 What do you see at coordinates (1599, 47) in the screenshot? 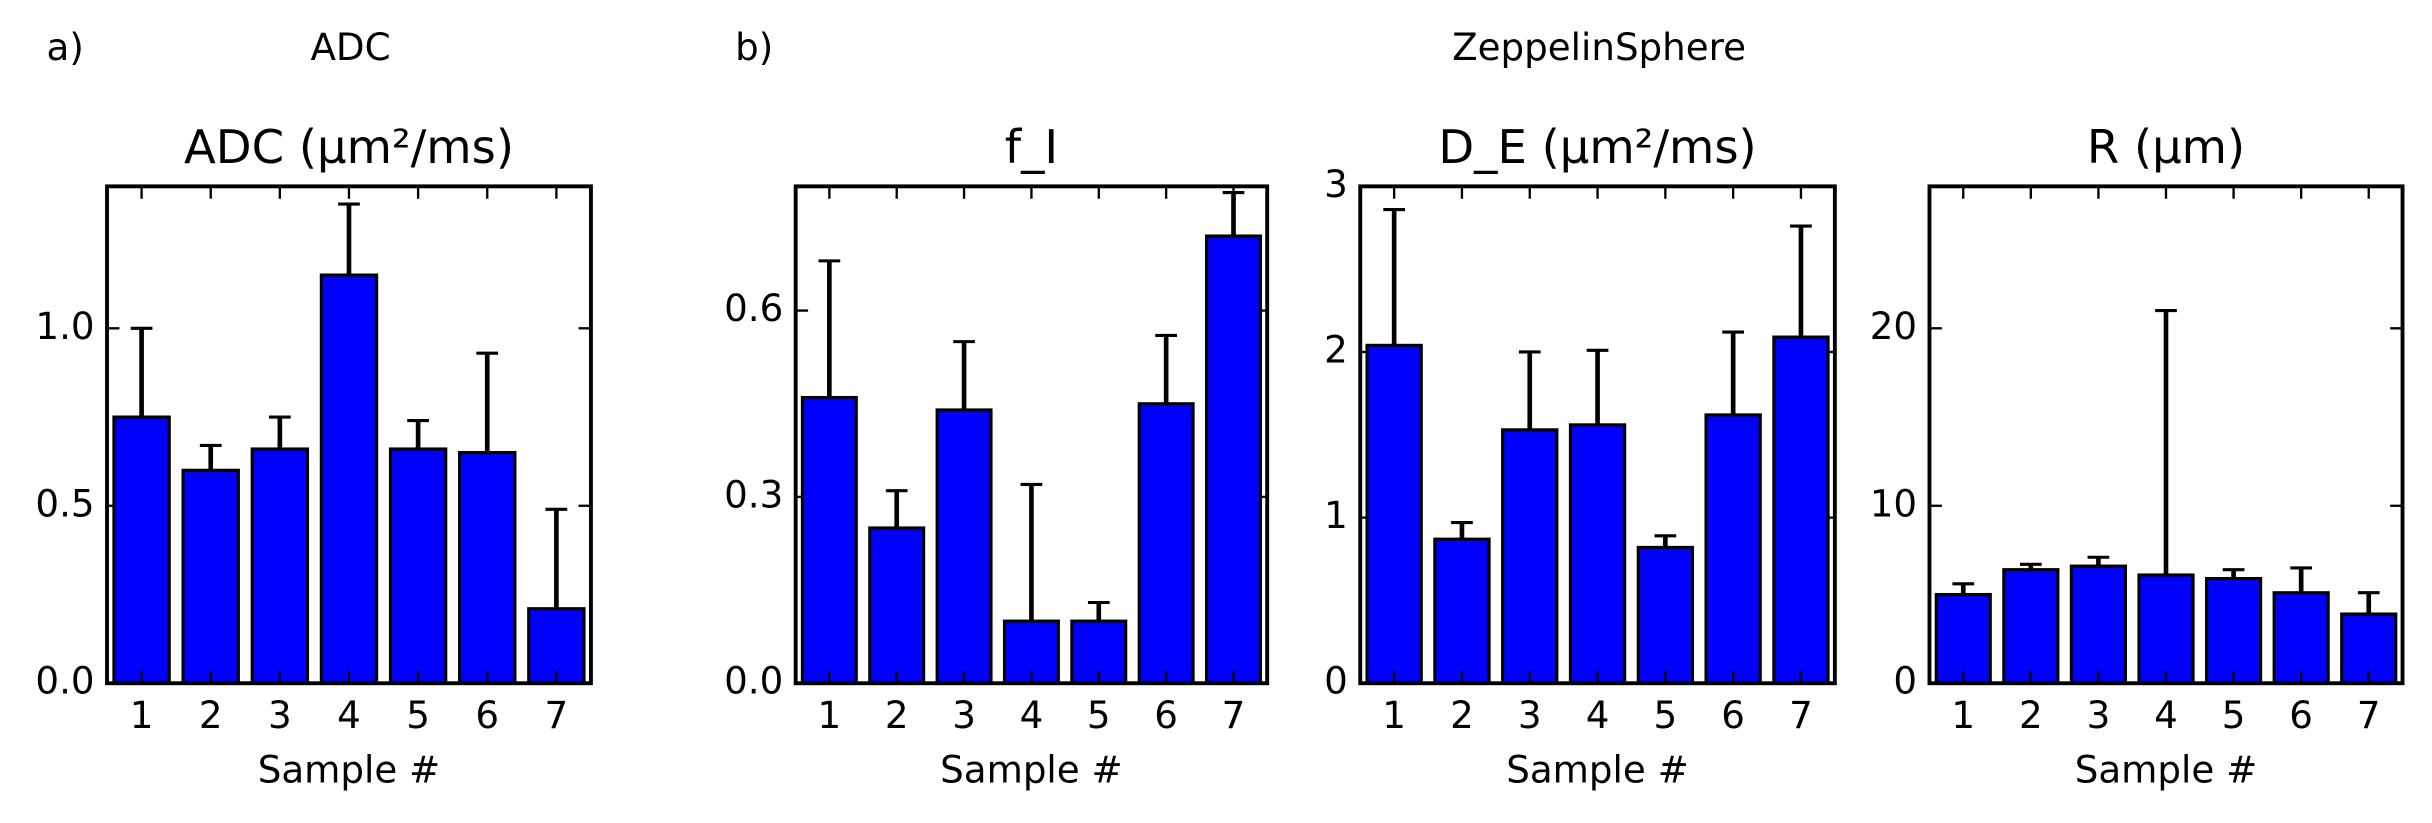
I see `panel-title: ZeppelinSphere` at bounding box center [1599, 47].